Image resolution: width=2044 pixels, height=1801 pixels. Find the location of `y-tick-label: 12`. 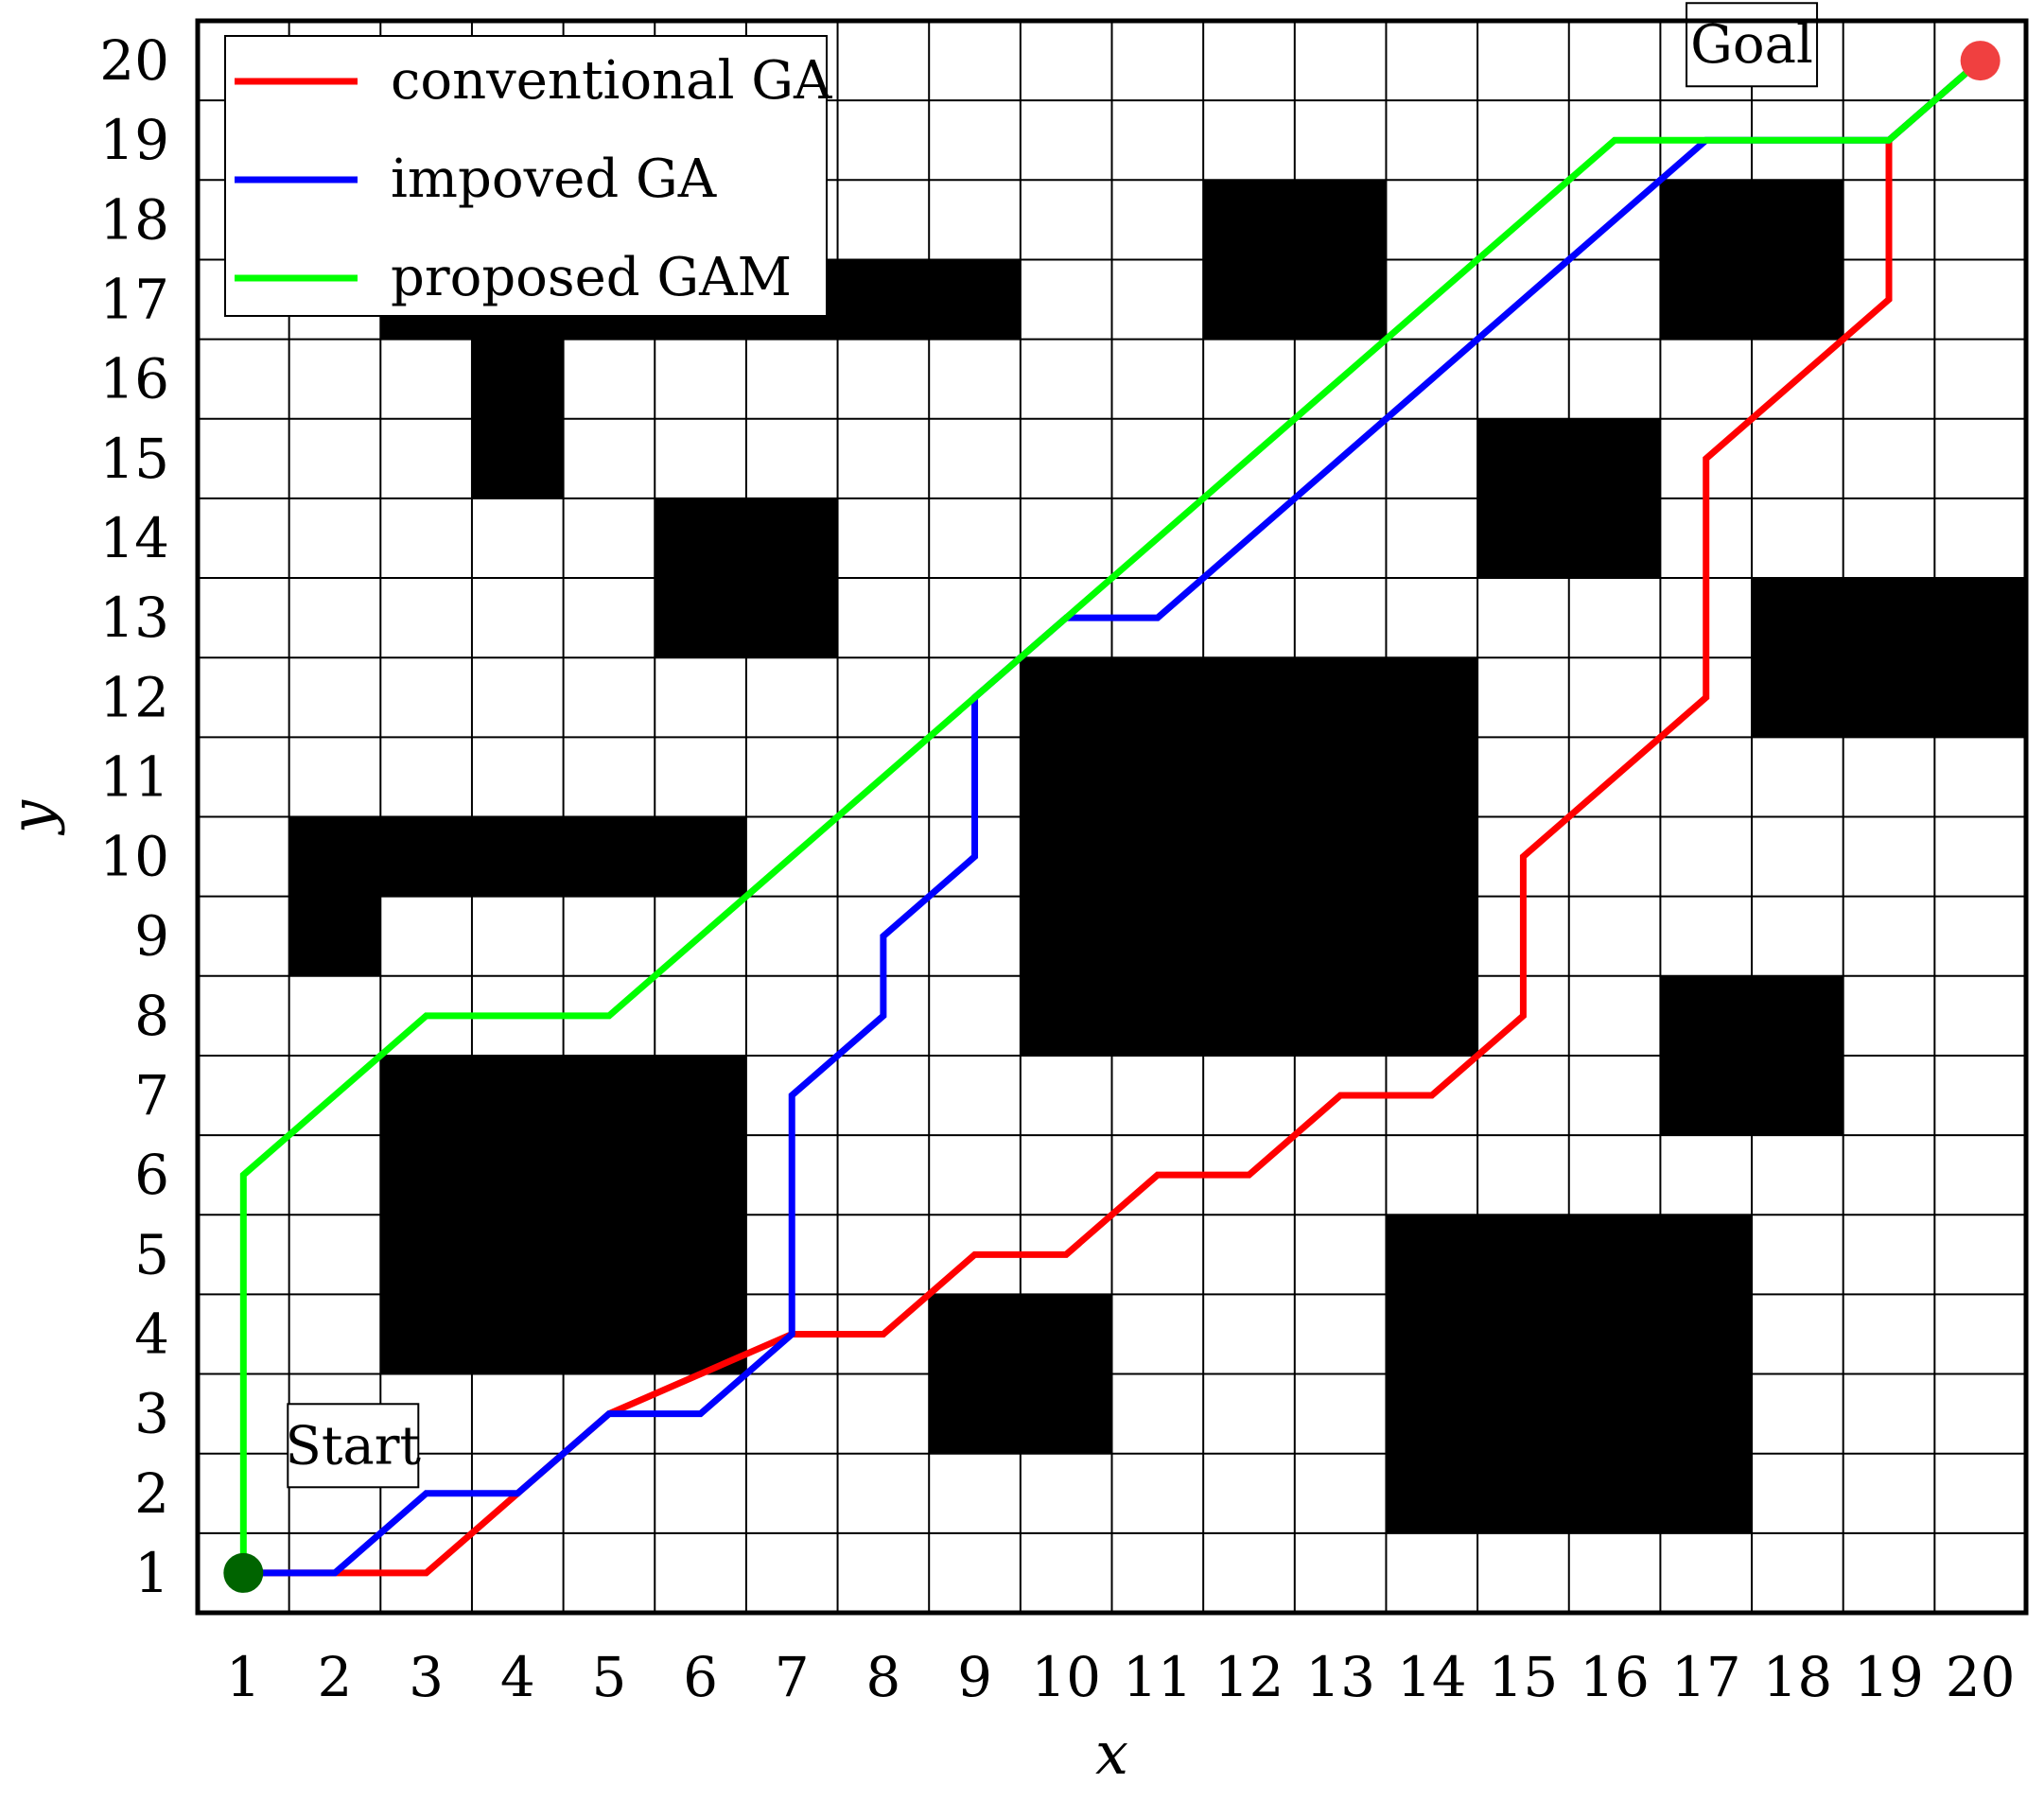

y-tick-label: 12 is located at coordinates (134, 697).